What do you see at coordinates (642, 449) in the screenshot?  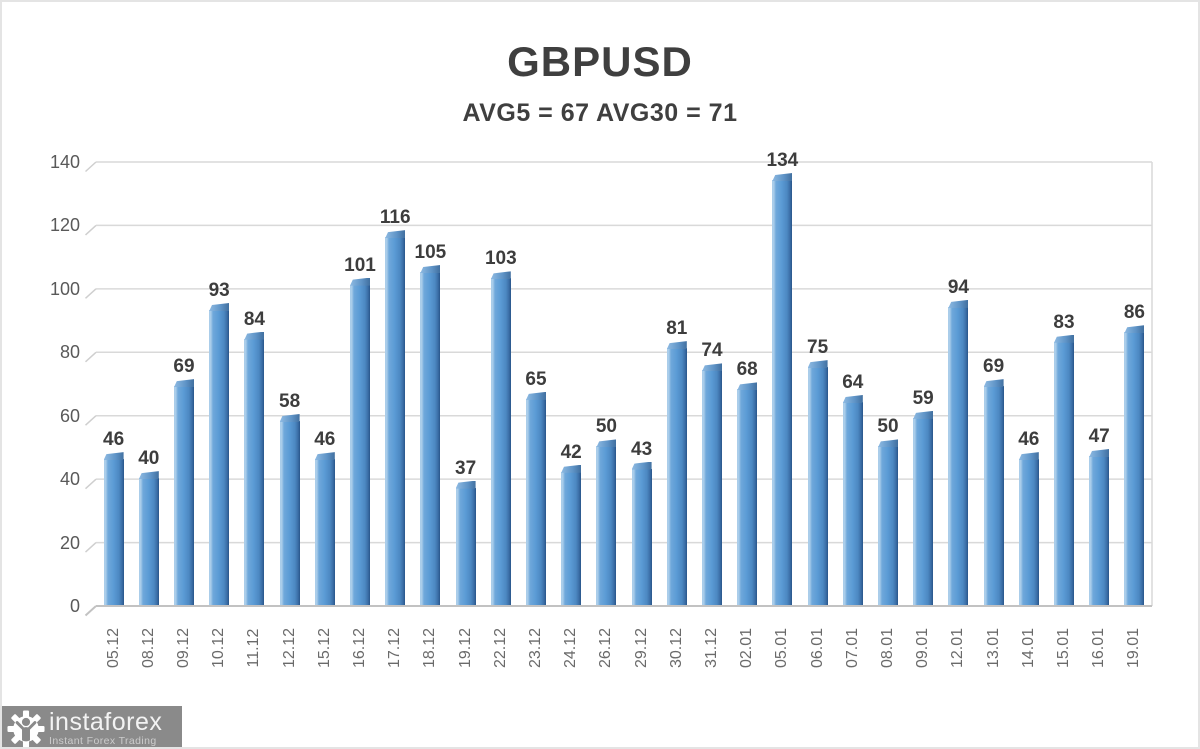 I see `bar-value-label: 43` at bounding box center [642, 449].